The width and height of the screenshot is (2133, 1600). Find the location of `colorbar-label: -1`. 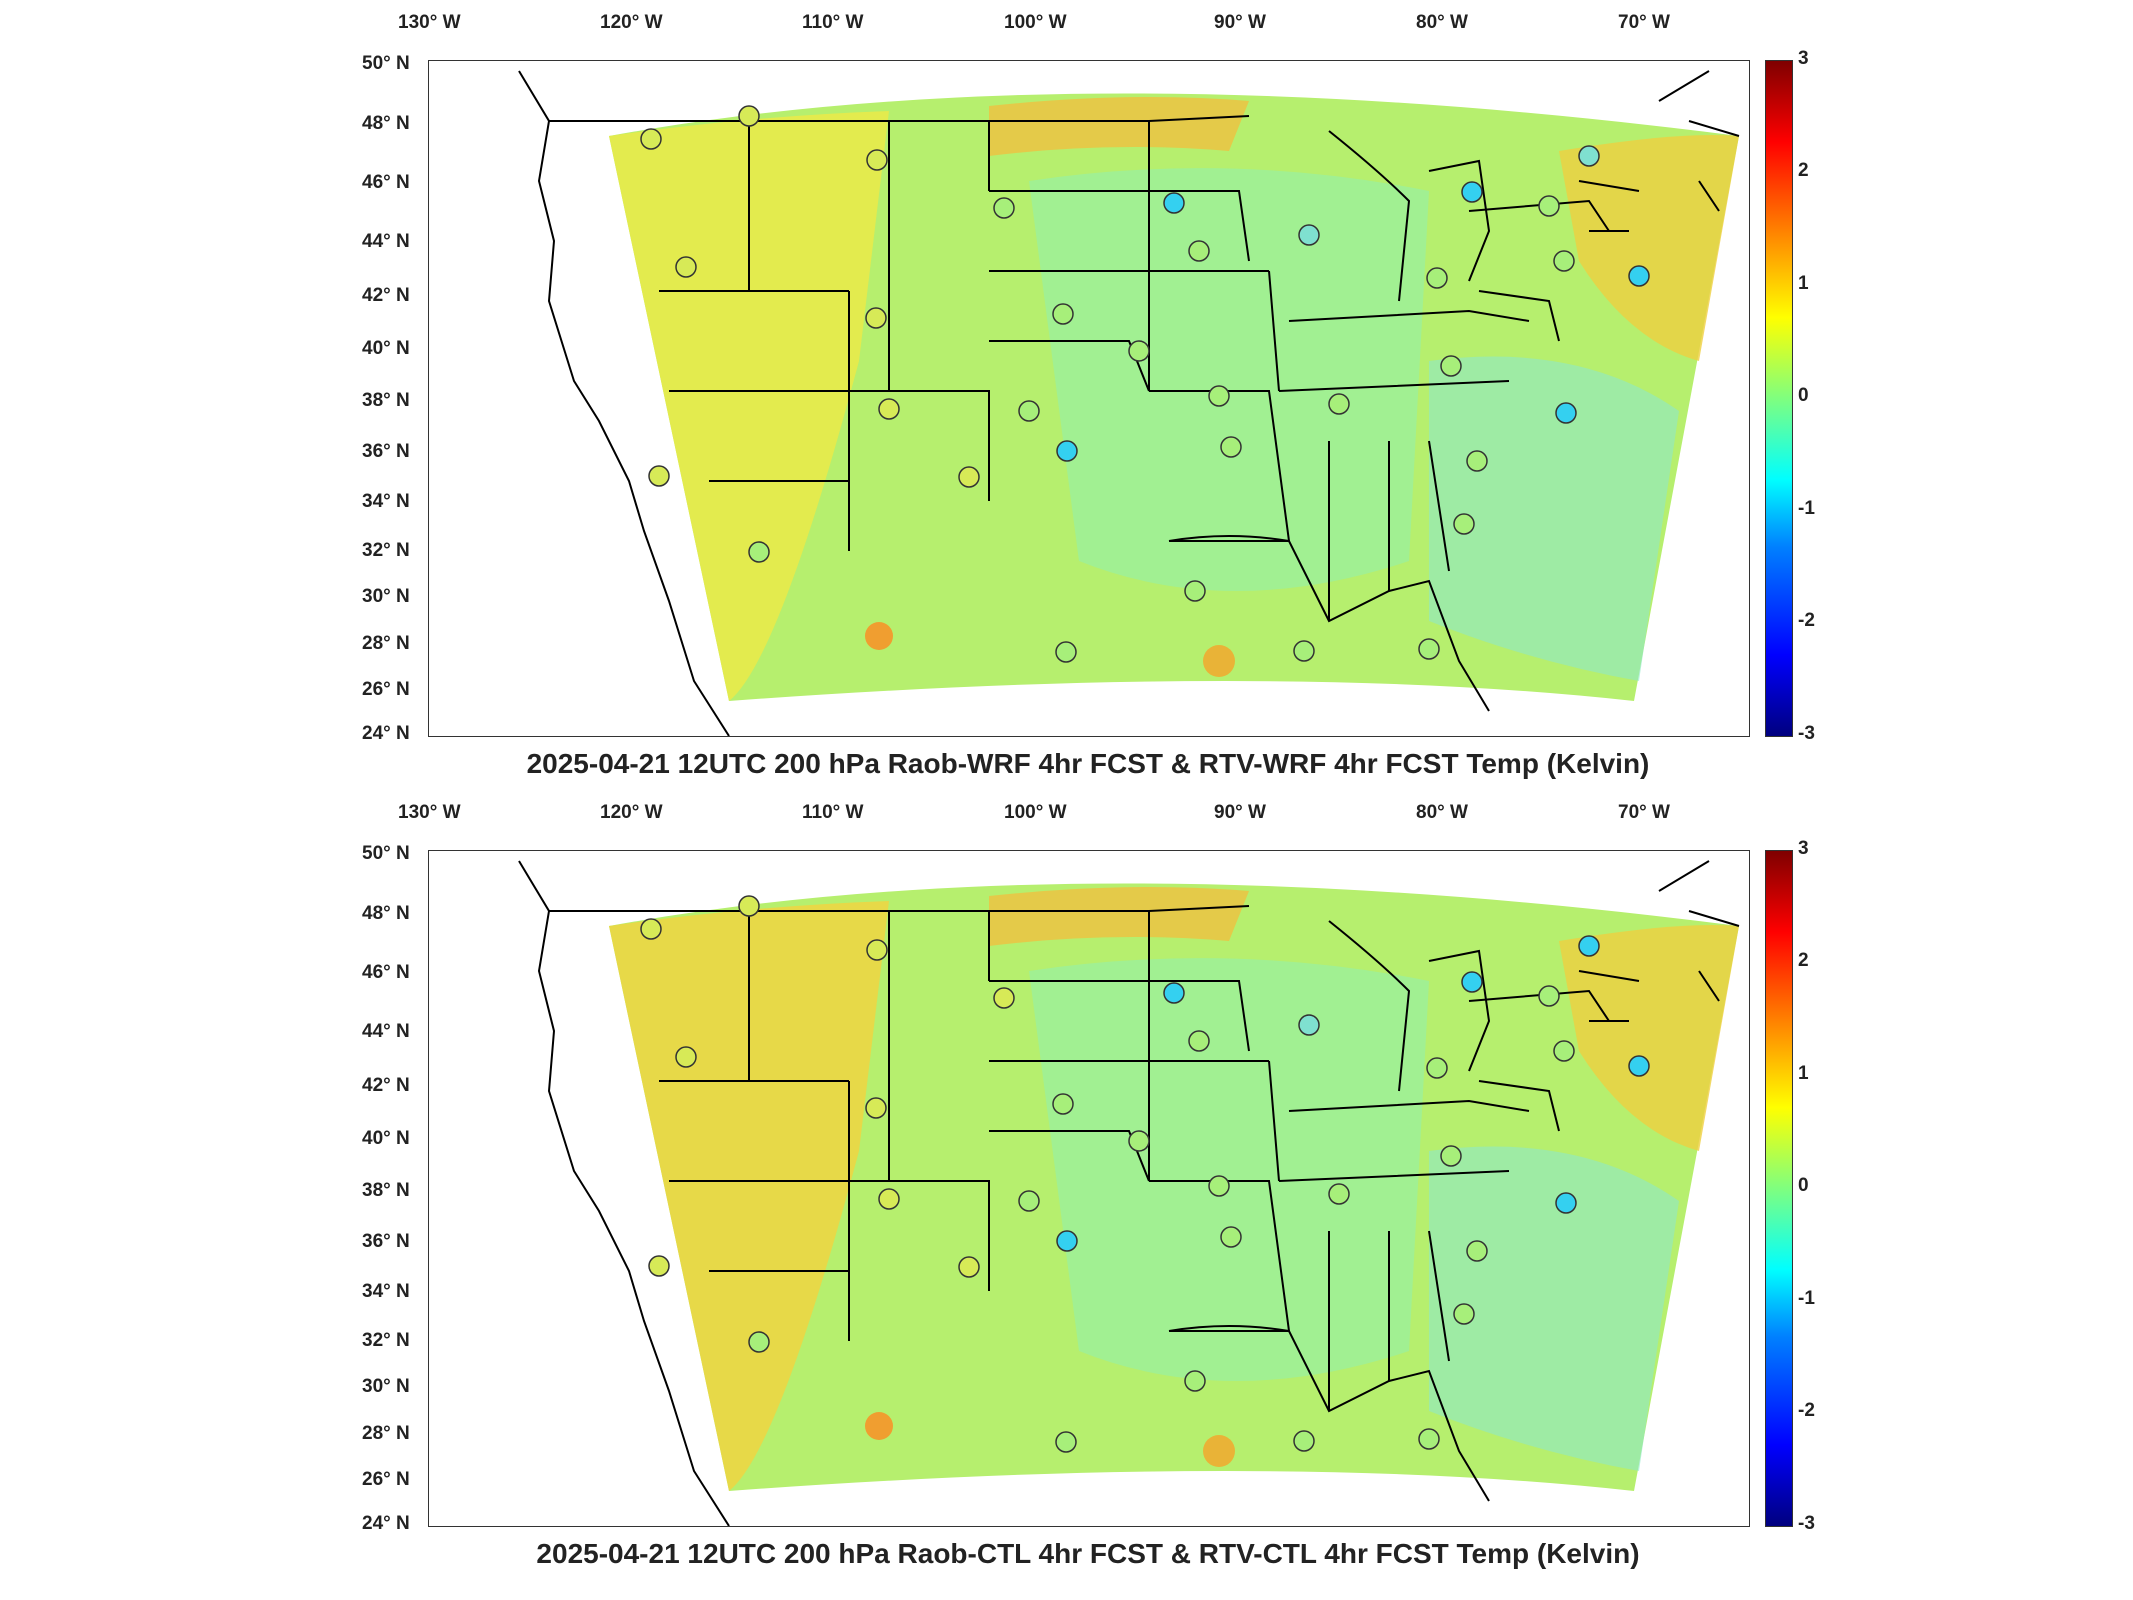

colorbar-label: -1 is located at coordinates (1806, 1298).